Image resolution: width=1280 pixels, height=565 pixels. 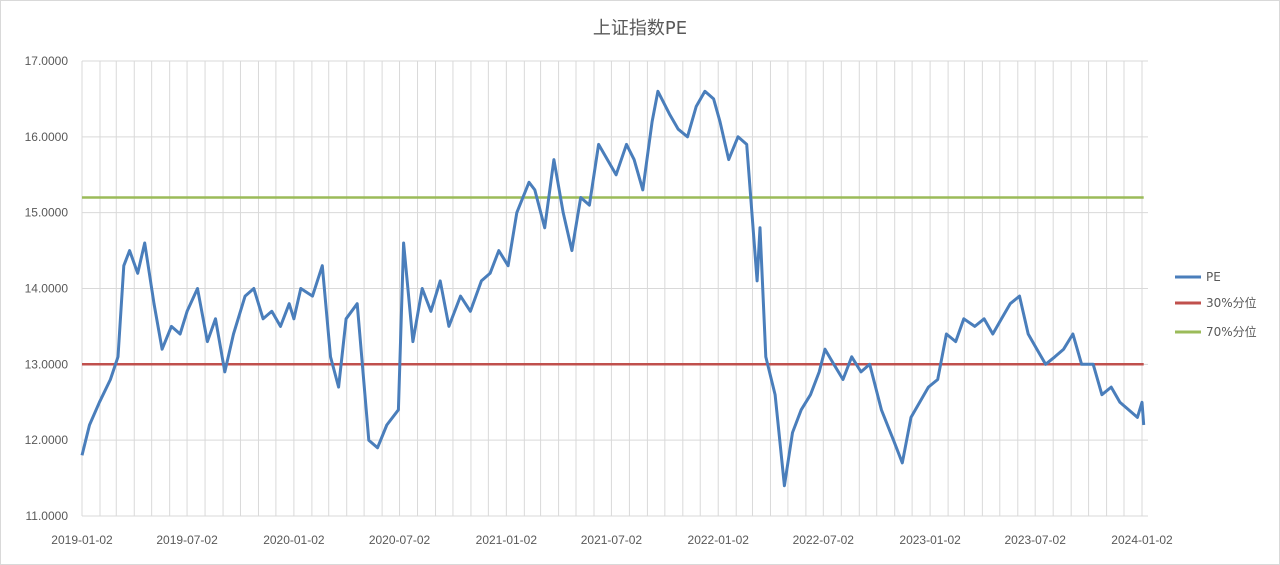 What do you see at coordinates (719, 540) in the screenshot?
I see `x-tick-label: 2022-01-02` at bounding box center [719, 540].